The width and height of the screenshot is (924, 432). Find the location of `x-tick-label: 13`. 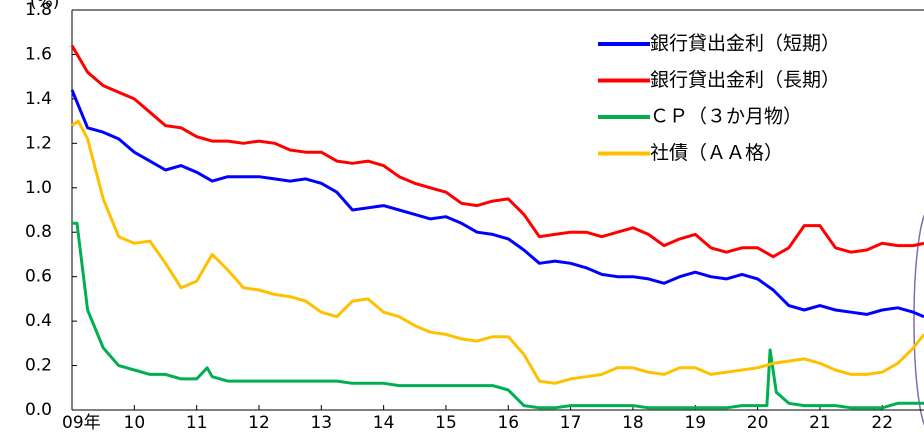

x-tick-label: 13 is located at coordinates (321, 422).